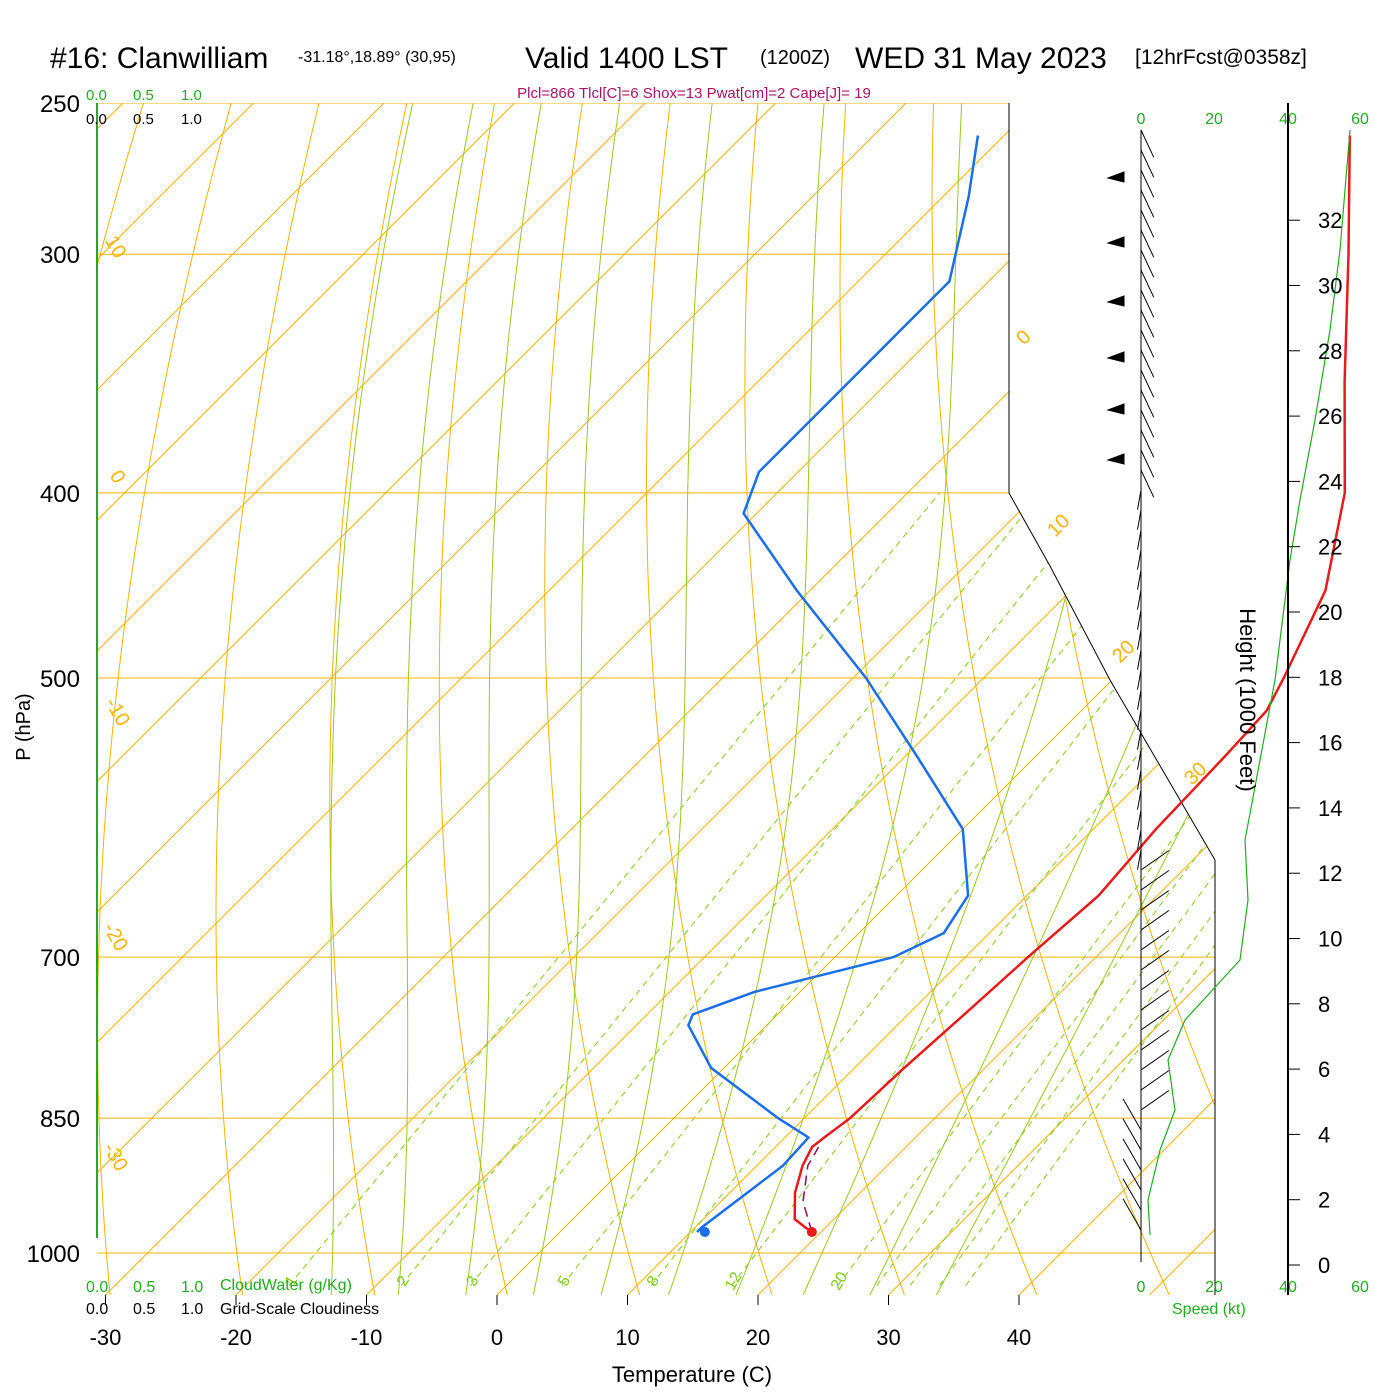 The image size is (1400, 1400). What do you see at coordinates (1330, 286) in the screenshot?
I see `height-tick-label-30: 30` at bounding box center [1330, 286].